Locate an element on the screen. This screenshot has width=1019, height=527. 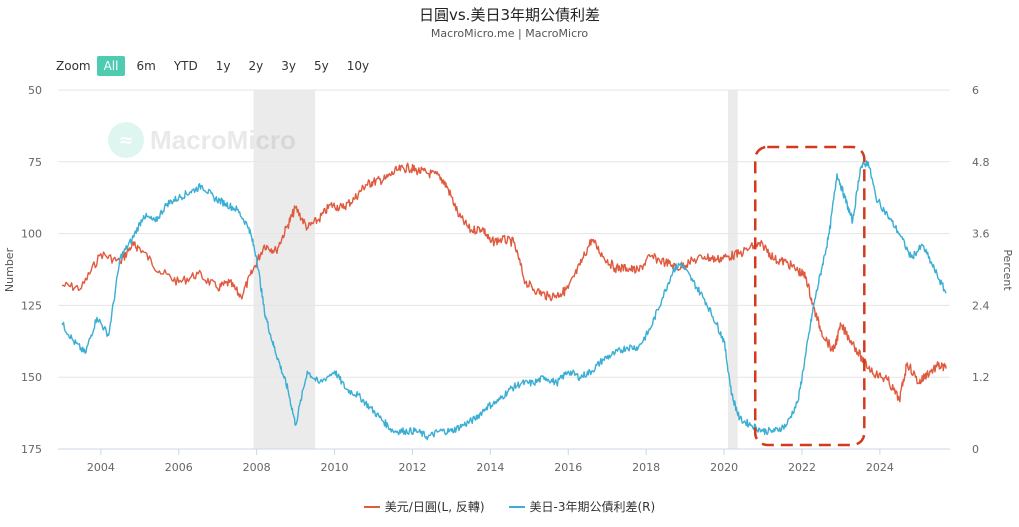
zoom-2y-button: 2y is located at coordinates (256, 66).